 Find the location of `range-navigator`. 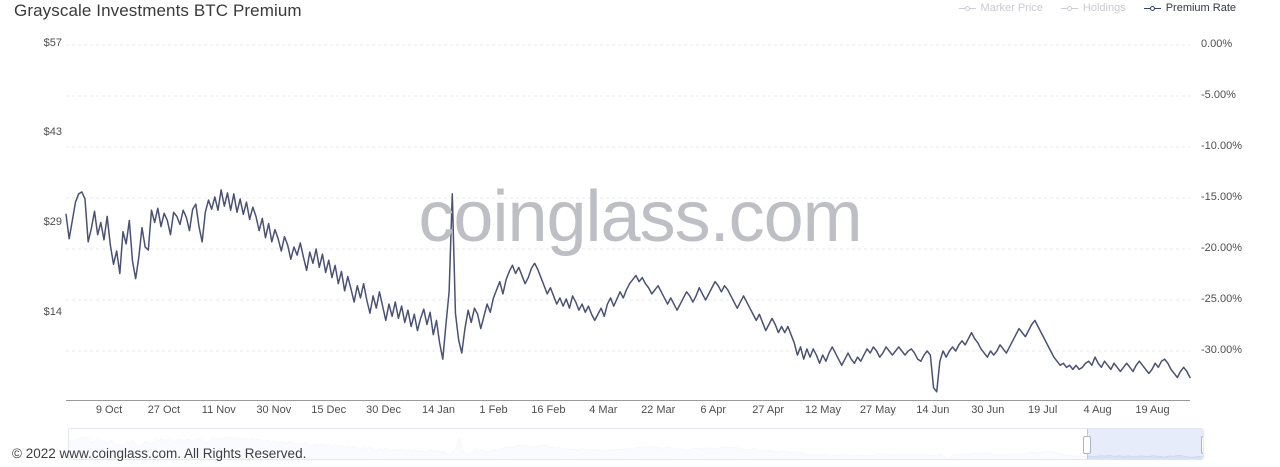

range-navigator is located at coordinates (636, 444).